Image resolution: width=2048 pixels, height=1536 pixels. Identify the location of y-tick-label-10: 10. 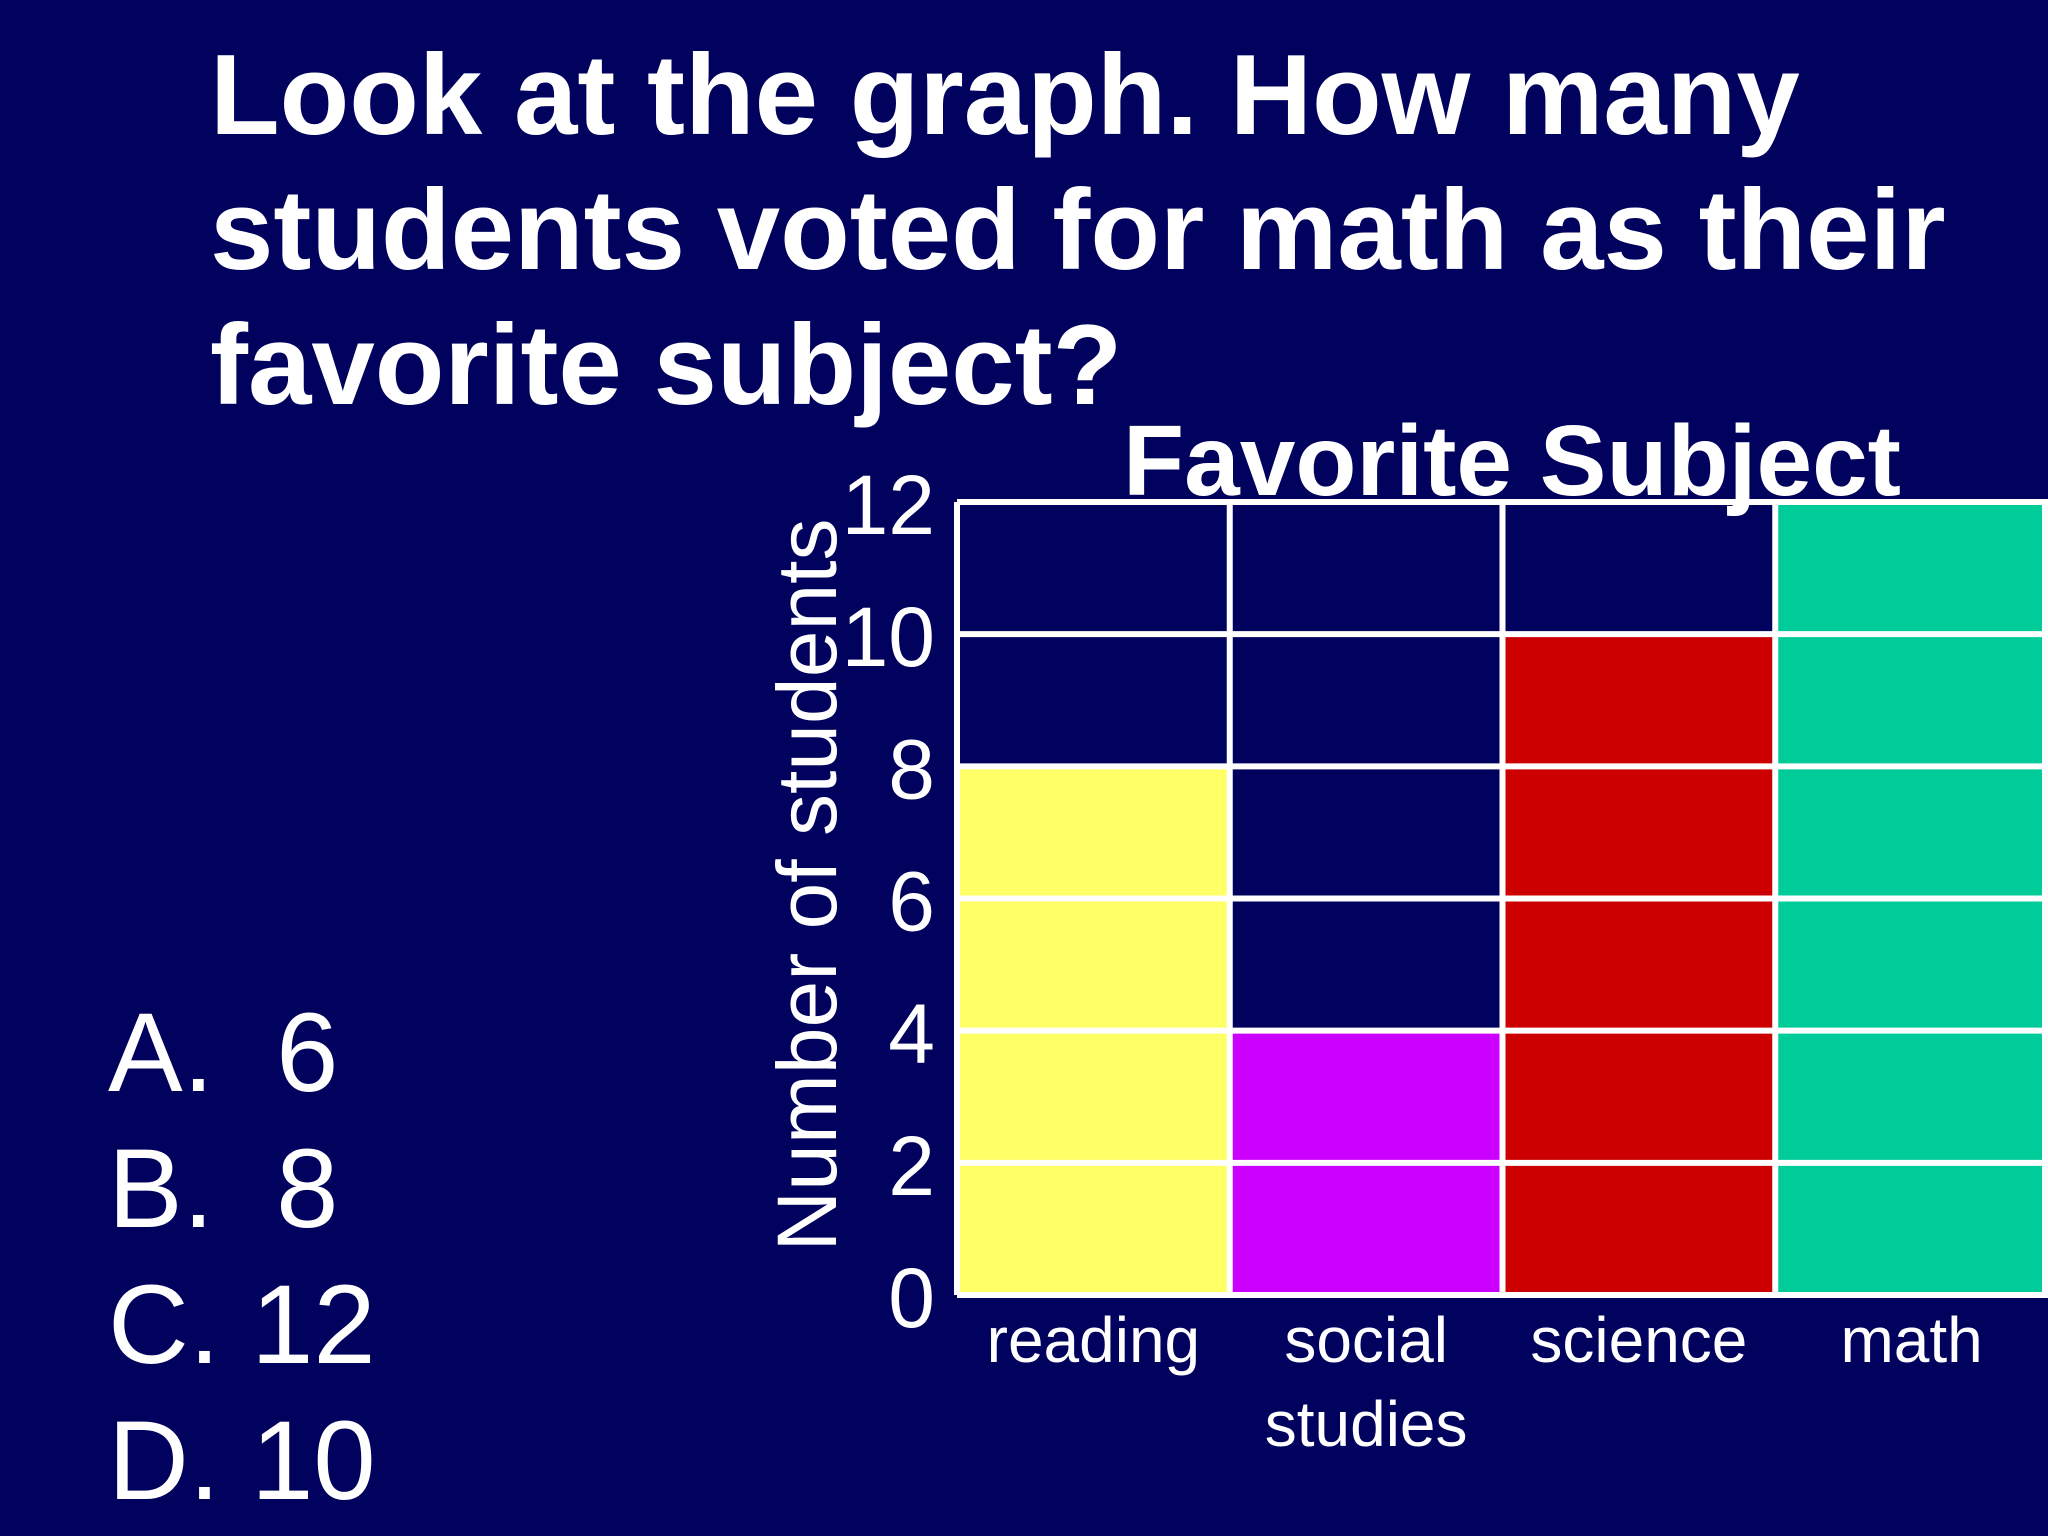
(888, 637).